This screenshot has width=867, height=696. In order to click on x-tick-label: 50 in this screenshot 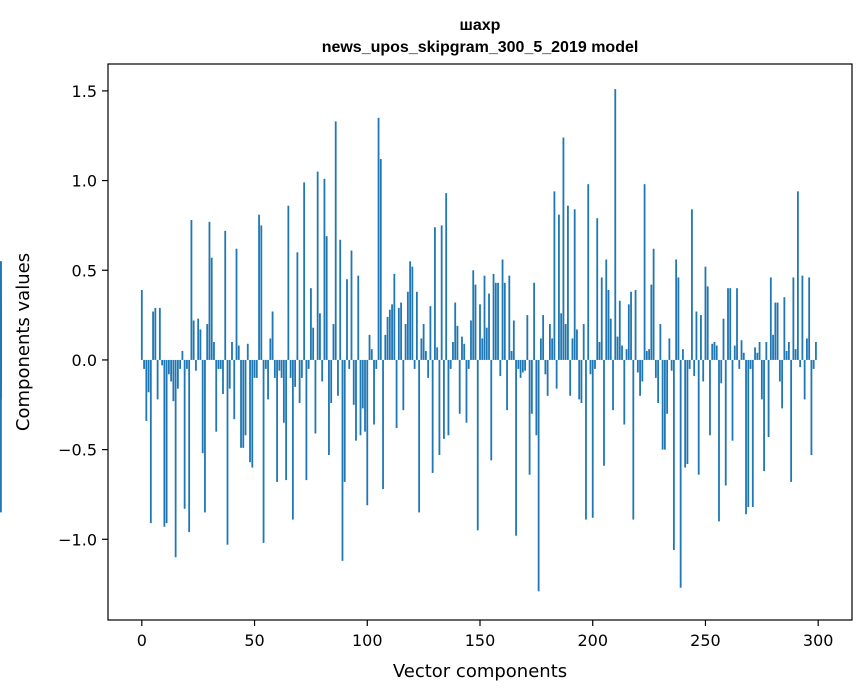, I will do `click(254, 640)`.